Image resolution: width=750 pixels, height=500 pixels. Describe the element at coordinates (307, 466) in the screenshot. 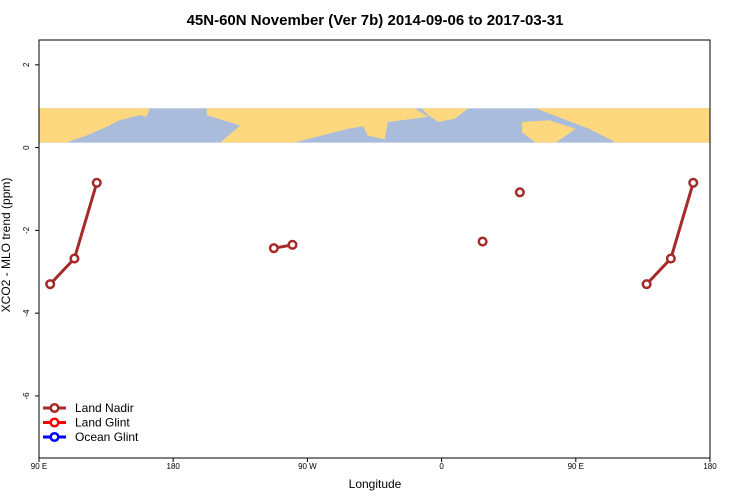

I see `x-tick-label: 90 W` at that location.